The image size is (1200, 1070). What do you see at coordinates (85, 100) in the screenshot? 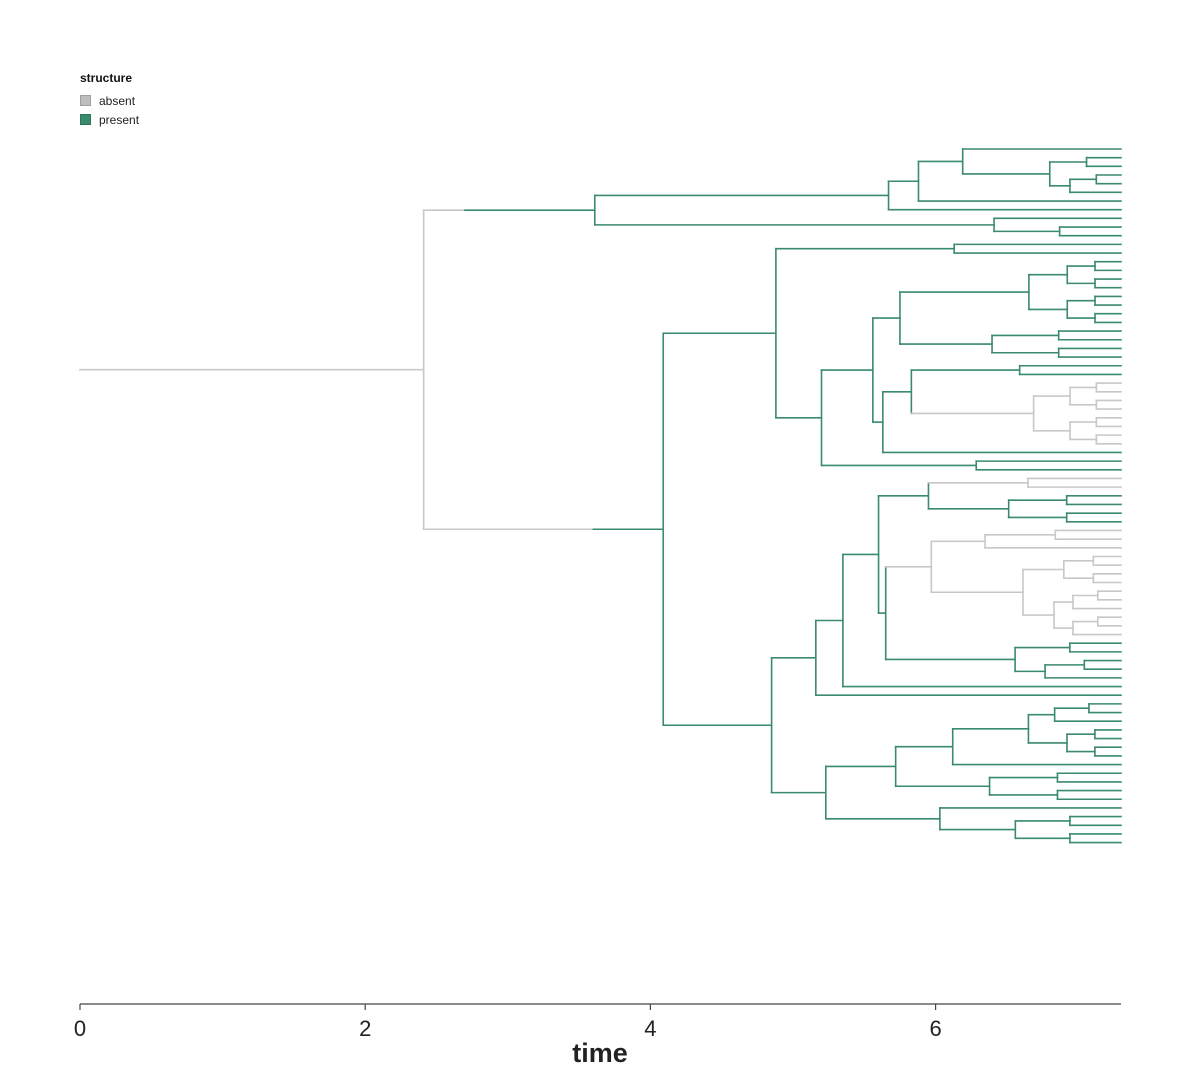
I see `legend-swatch-absent` at bounding box center [85, 100].